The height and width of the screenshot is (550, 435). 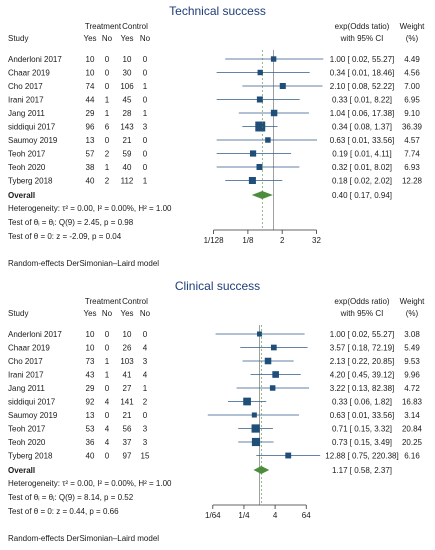 What do you see at coordinates (213, 515) in the screenshot?
I see `x-tick-label: 1/64` at bounding box center [213, 515].